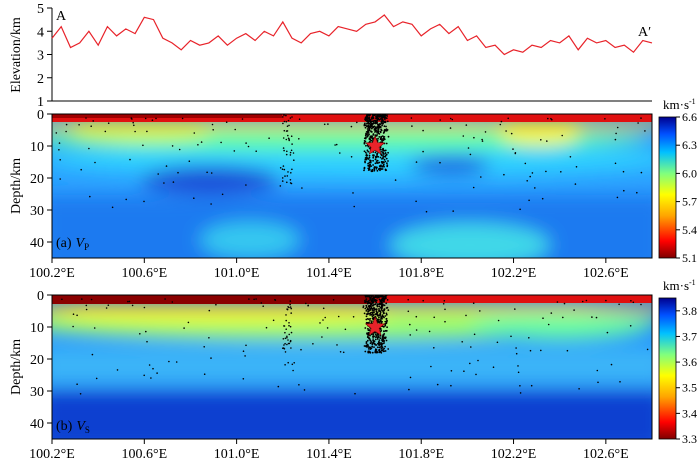 This screenshot has width=700, height=472. Describe the element at coordinates (352, 306) in the screenshot. I see `vs-surface-orange` at that location.